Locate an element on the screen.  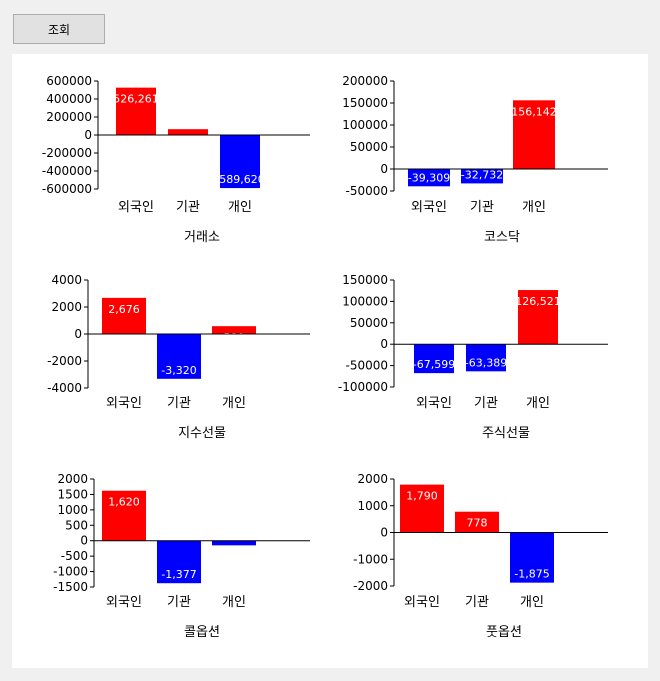
y-tick-label: -1000 is located at coordinates (370, 559).